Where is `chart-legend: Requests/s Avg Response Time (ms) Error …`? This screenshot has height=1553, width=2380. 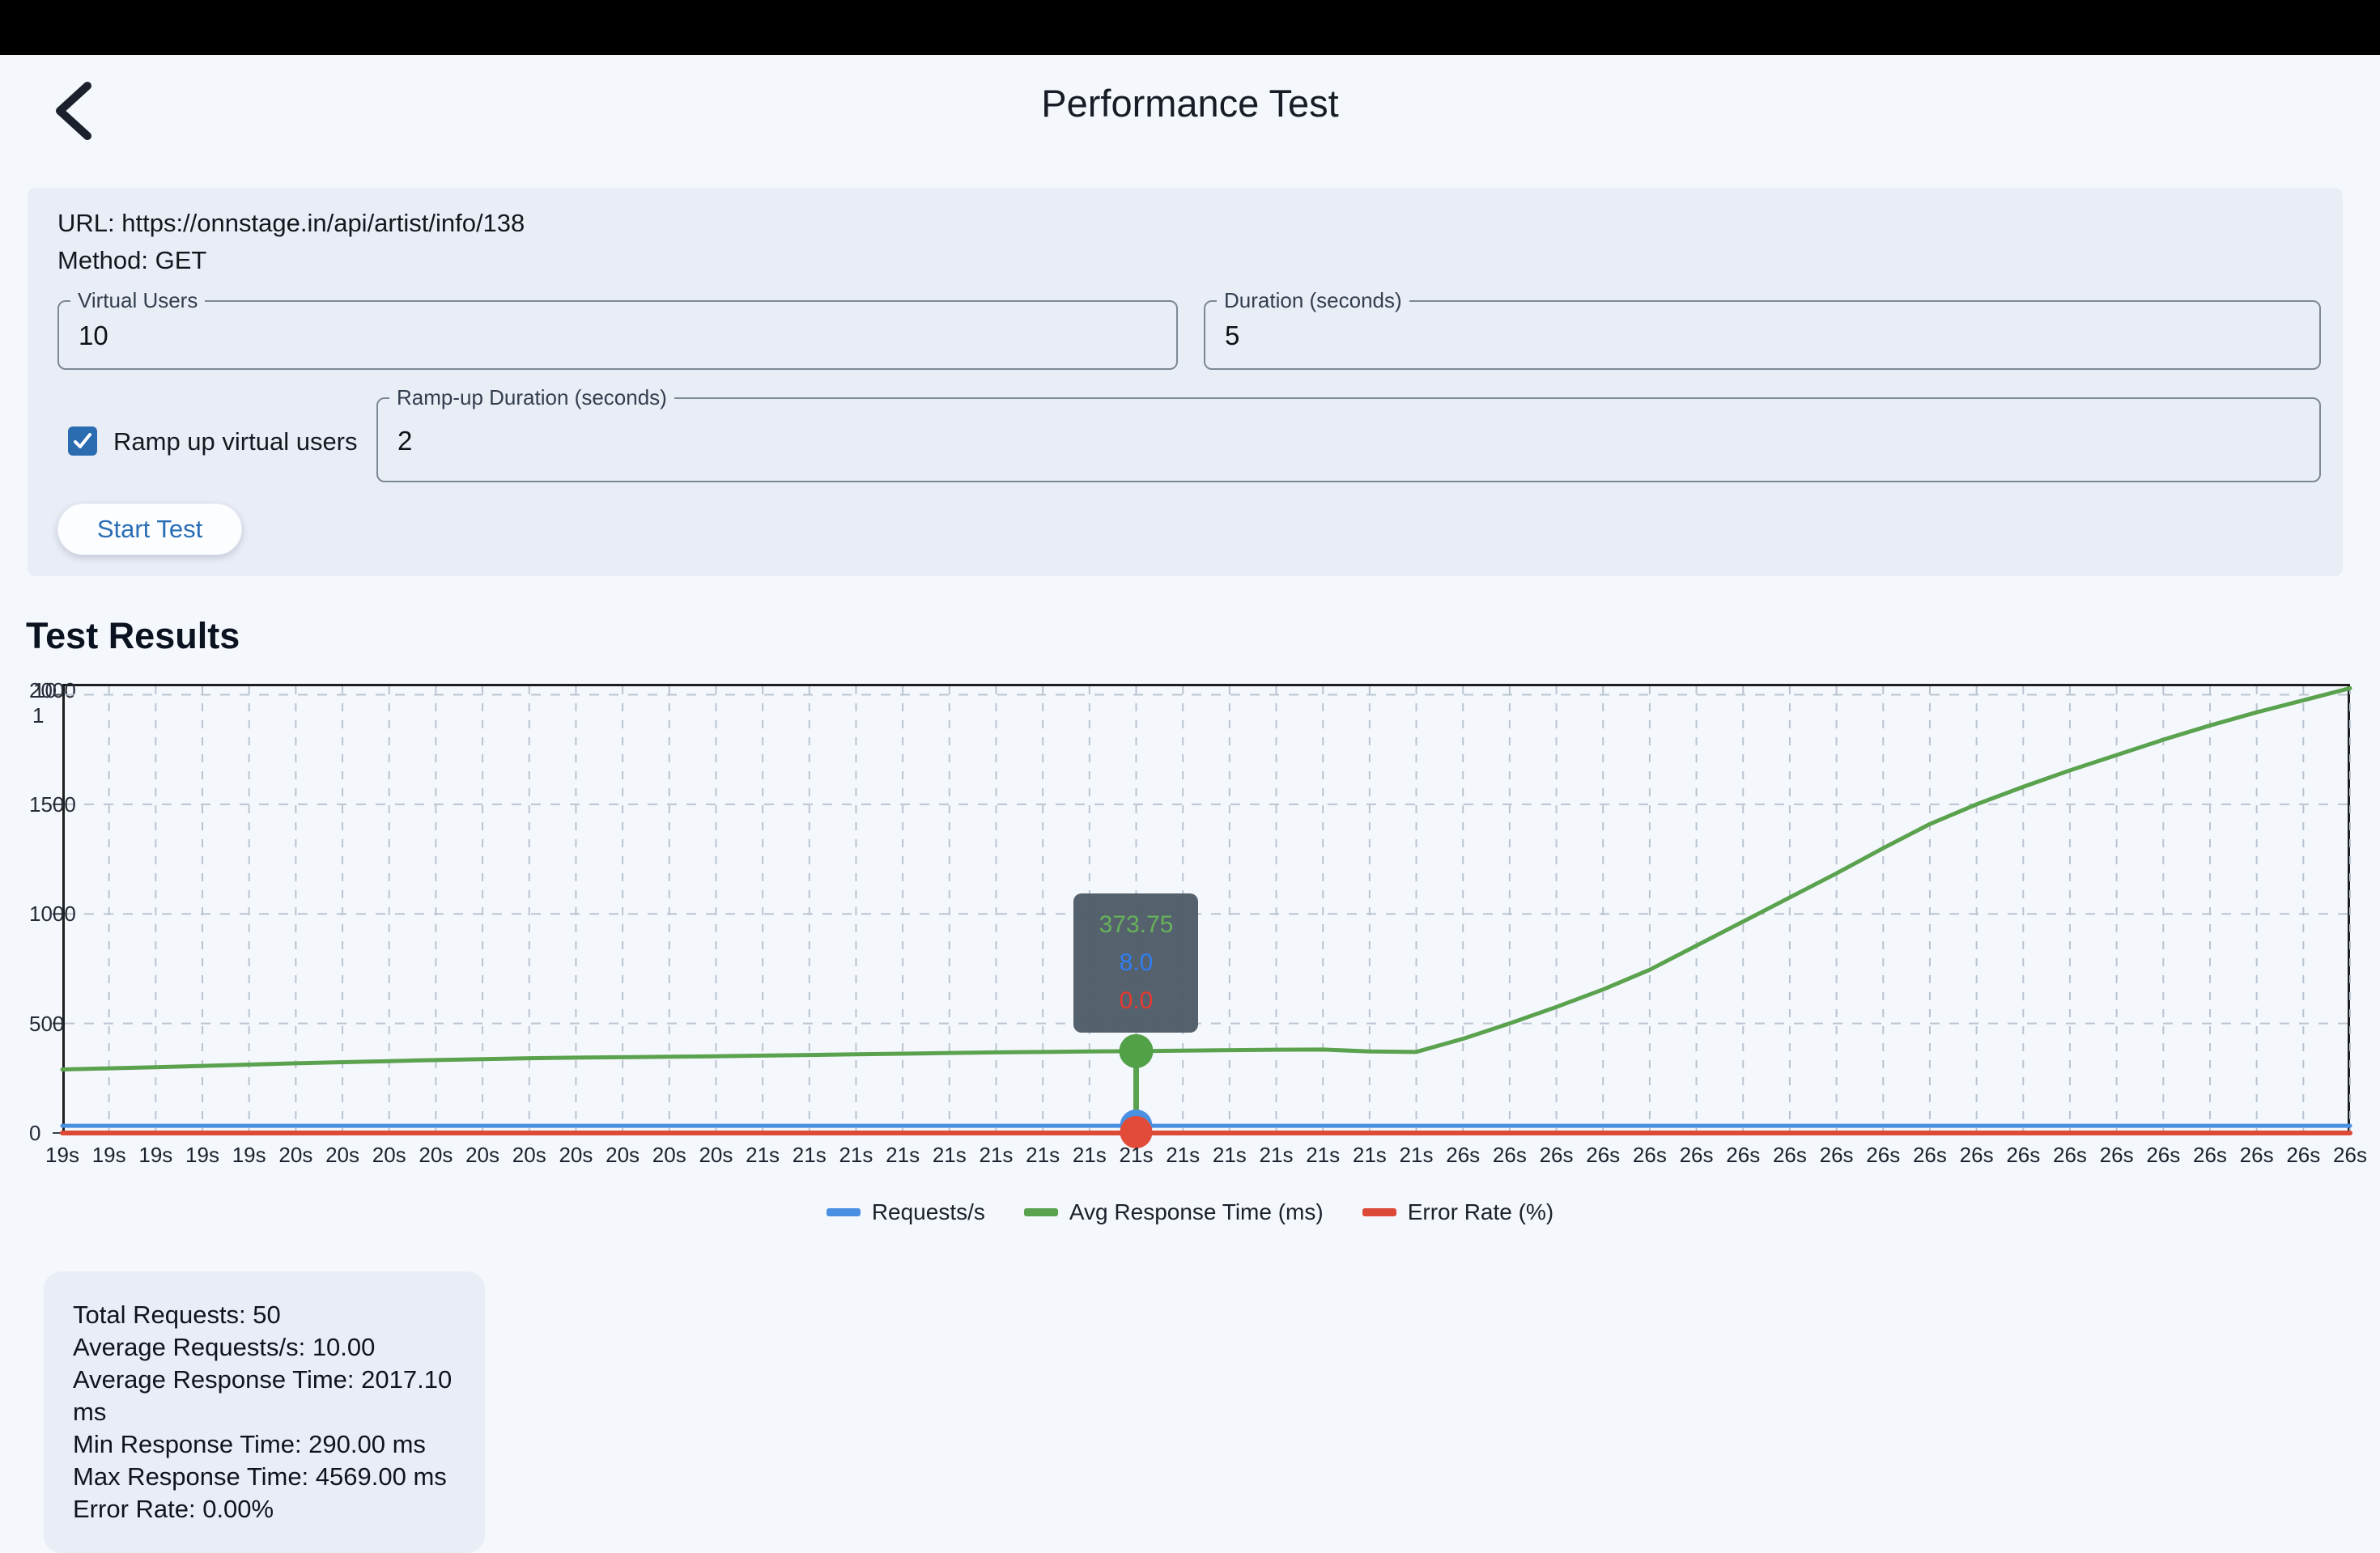
chart-legend: Requests/s Avg Response Time (ms) Error … is located at coordinates (1190, 1212).